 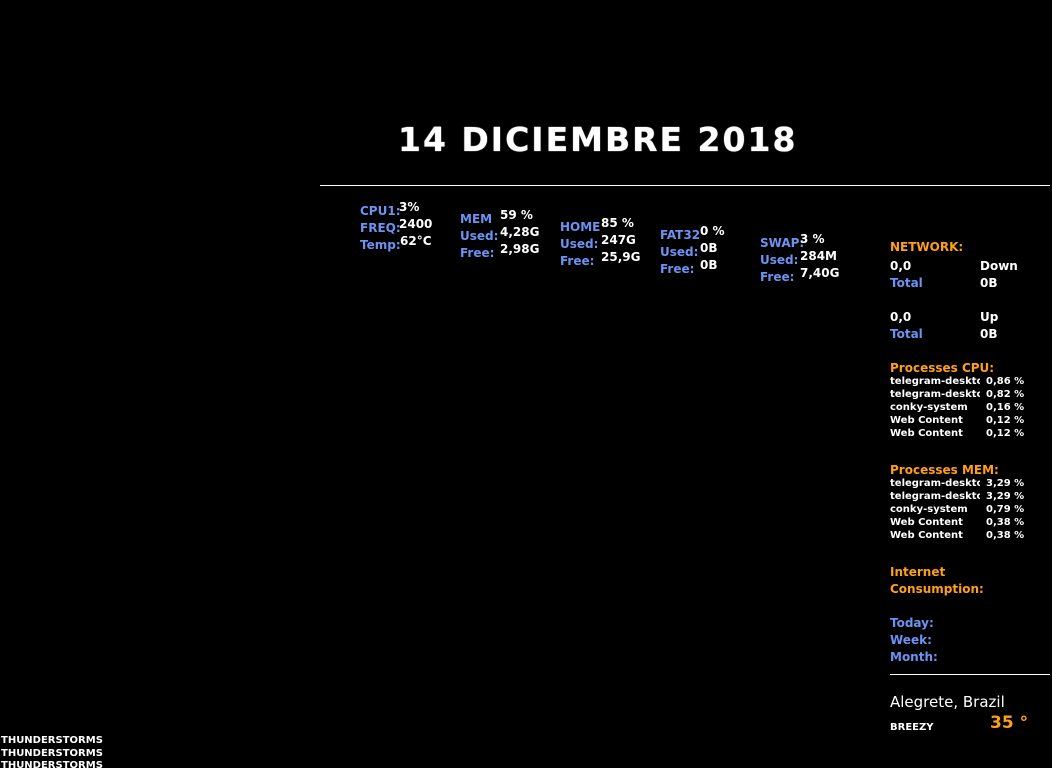 I want to click on fat32-free-label: Free:, so click(x=677, y=269).